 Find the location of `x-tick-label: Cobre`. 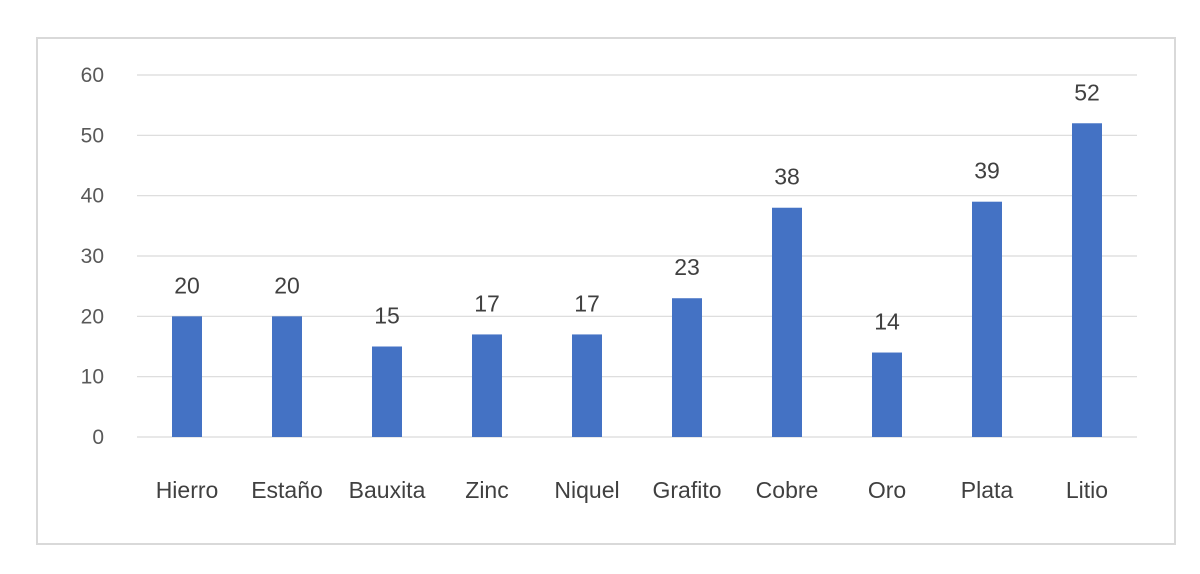

x-tick-label: Cobre is located at coordinates (787, 490).